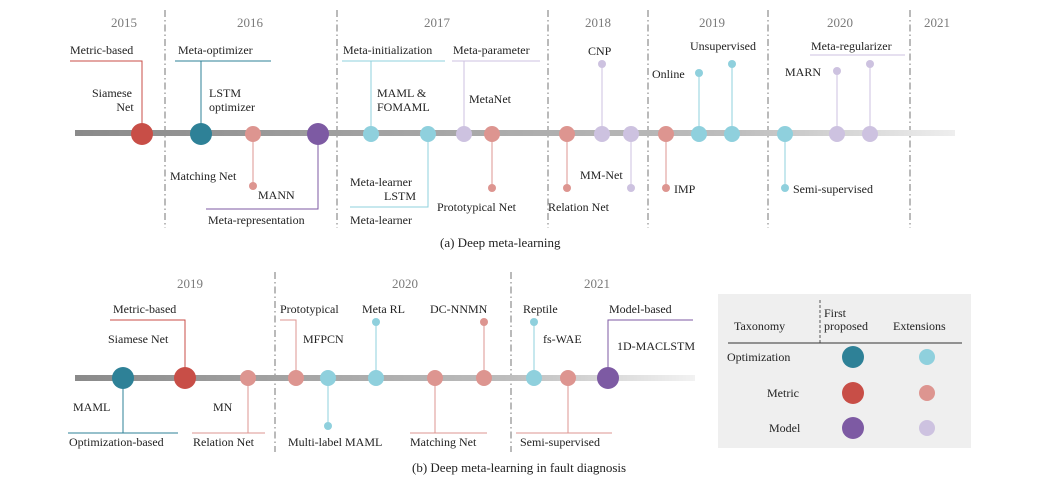  What do you see at coordinates (124, 22) in the screenshot?
I see `year-label: 2015` at bounding box center [124, 22].